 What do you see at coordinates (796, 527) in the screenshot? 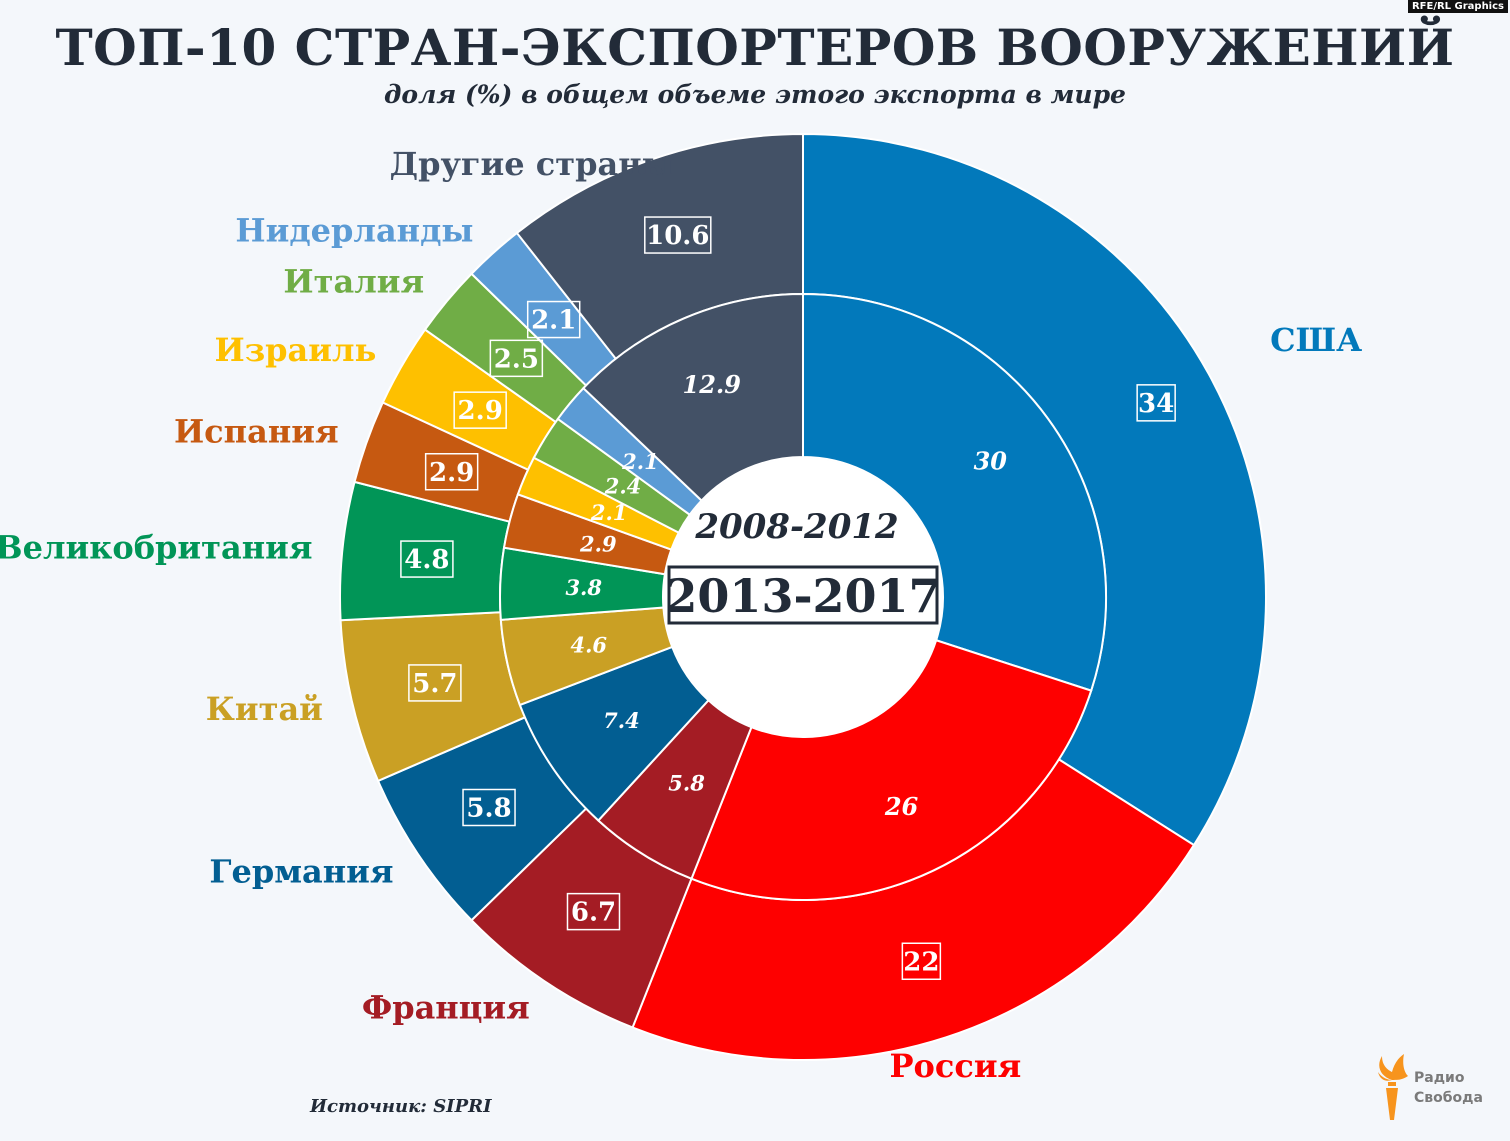
I see `period-label-2008-2012: 2008-2012` at bounding box center [796, 527].